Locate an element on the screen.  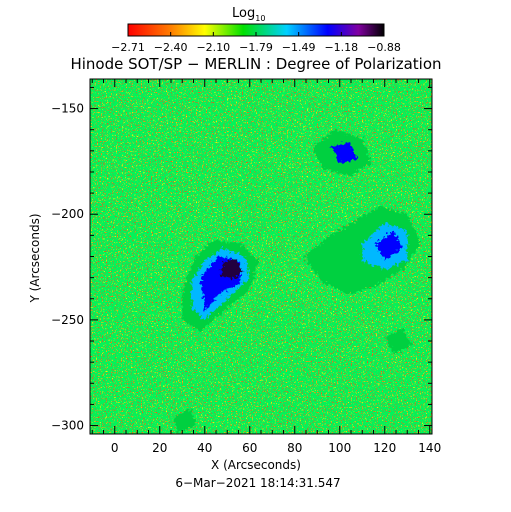
colorbar-tick-label: −1.18 is located at coordinates (341, 47).